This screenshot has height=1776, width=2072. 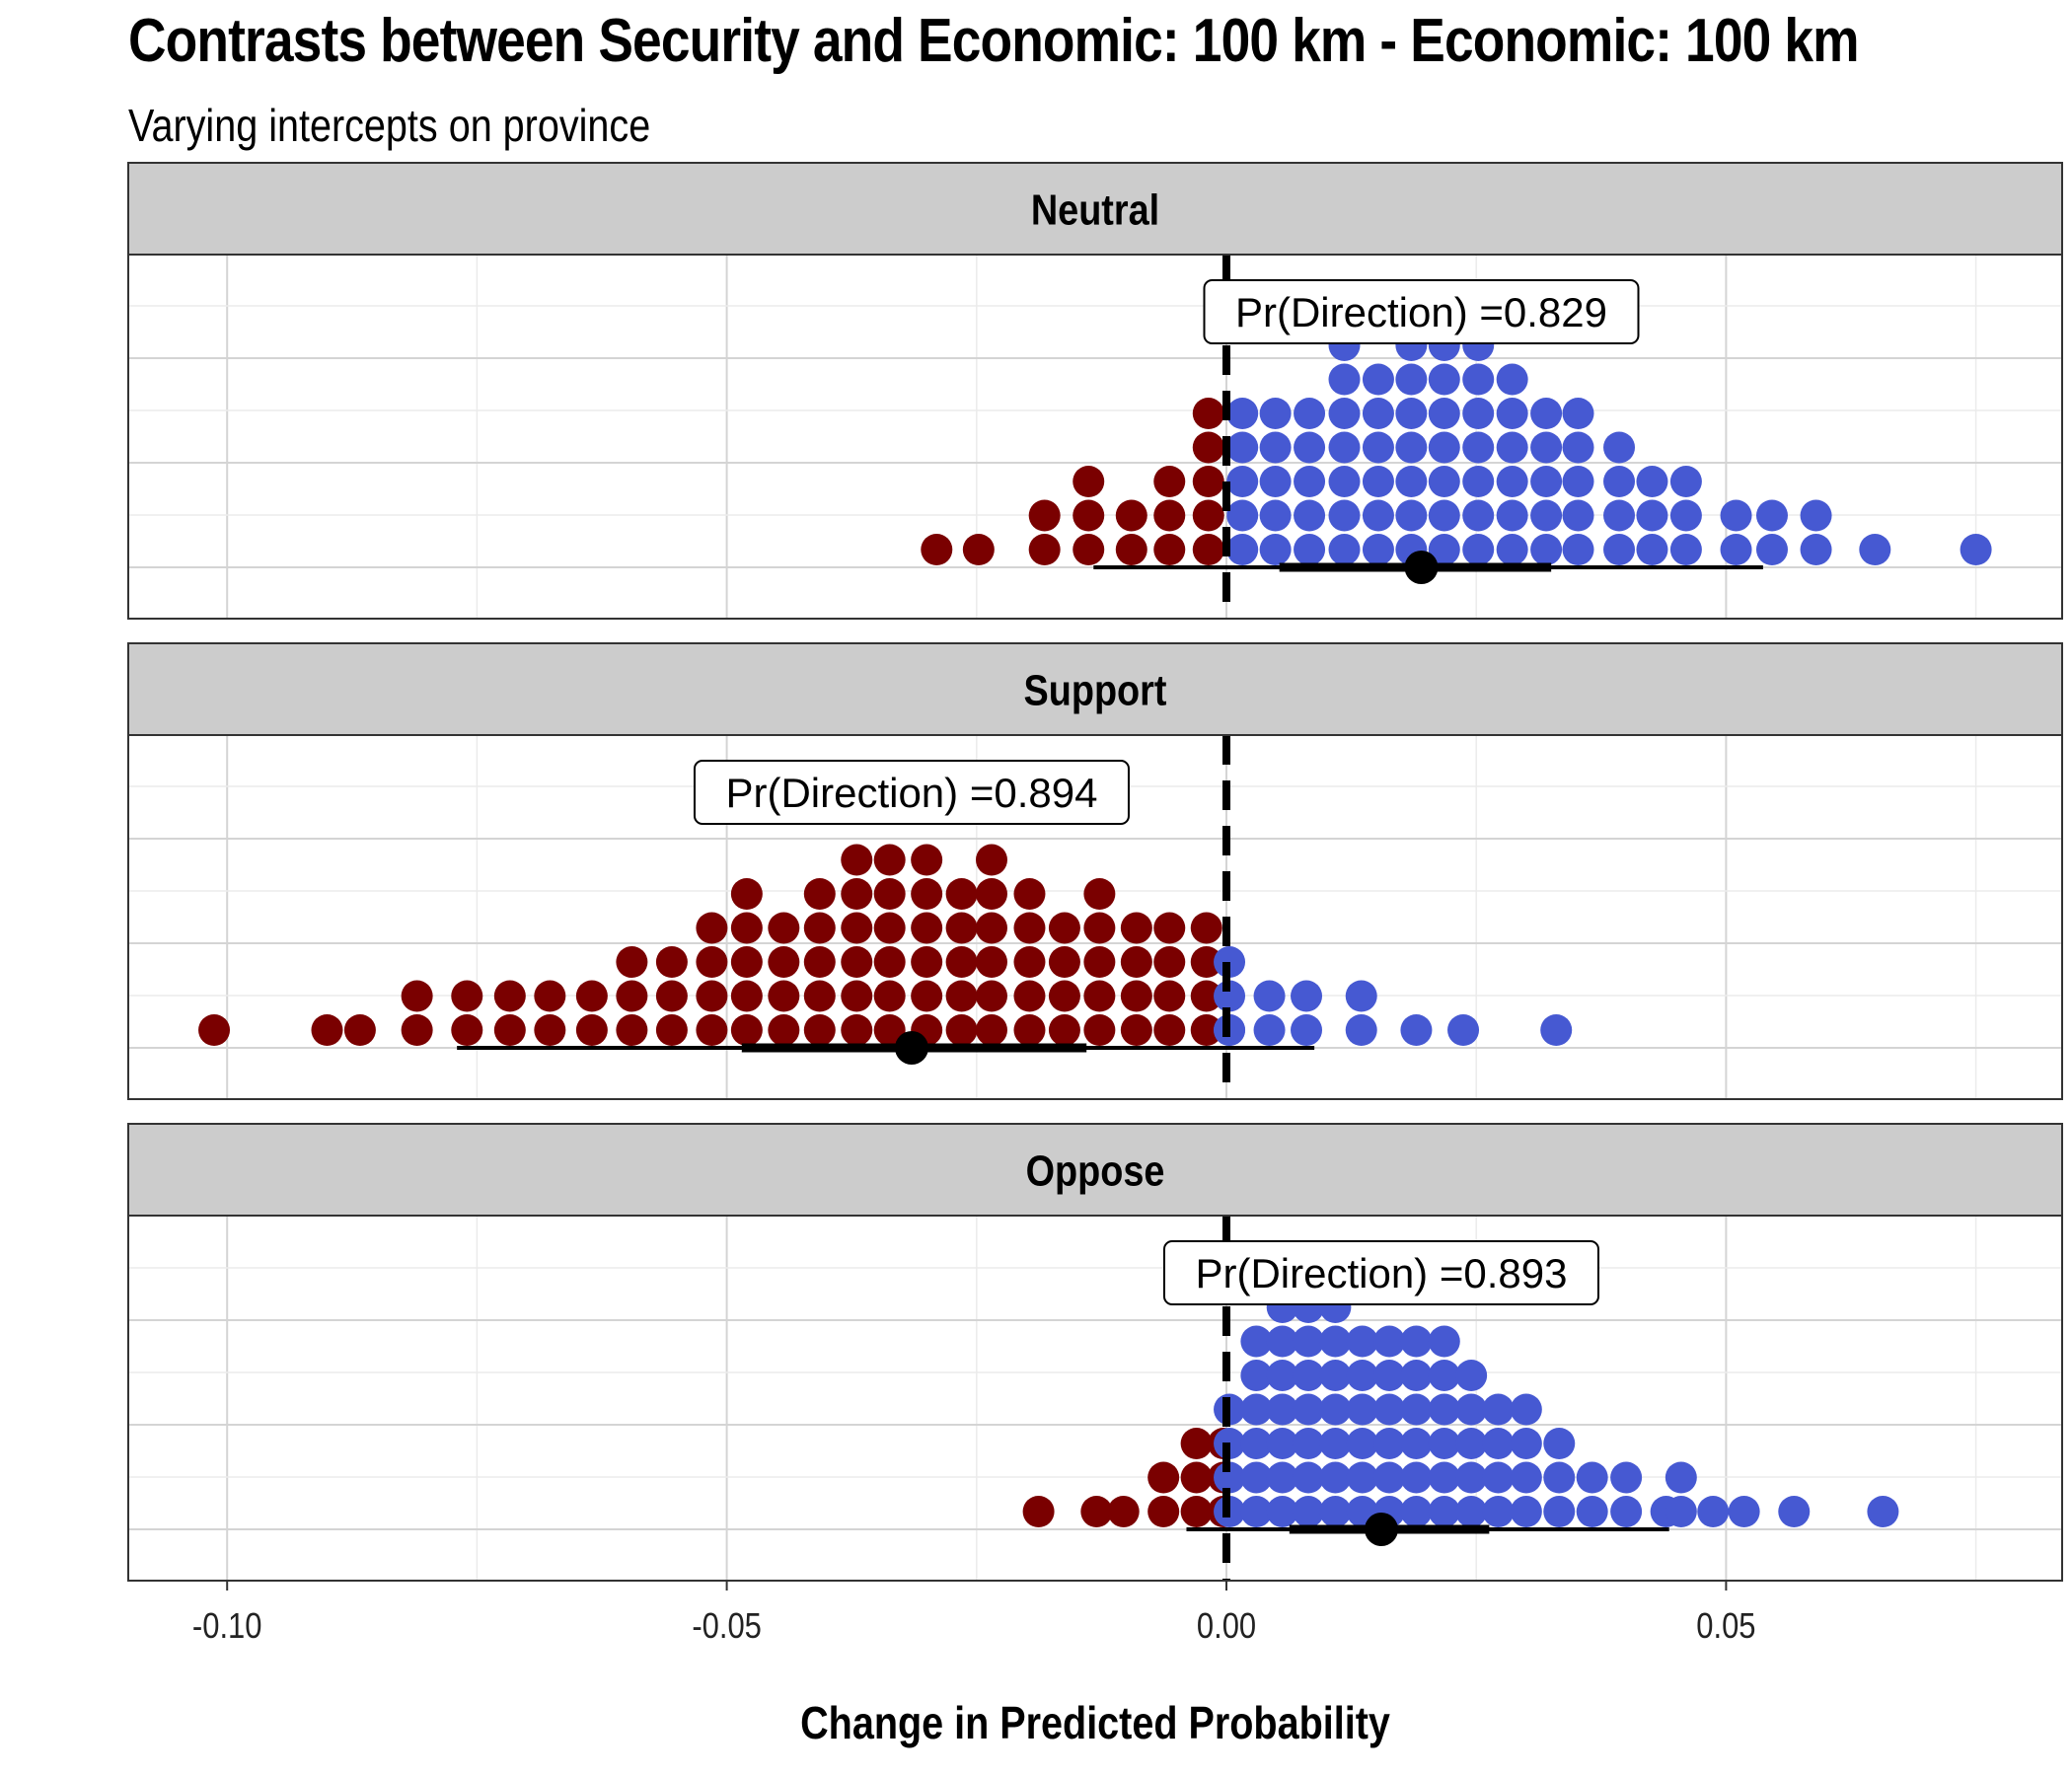 I want to click on facet-strip-label: Support, so click(x=1096, y=690).